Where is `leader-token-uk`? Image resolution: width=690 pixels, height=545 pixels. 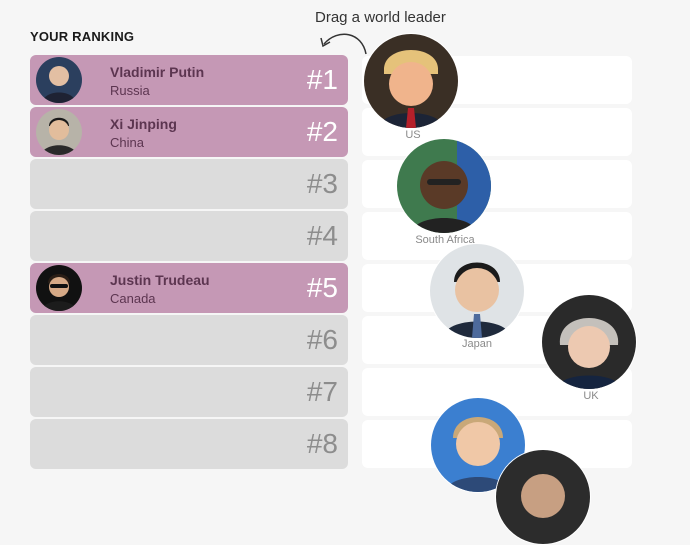 leader-token-uk is located at coordinates (589, 342).